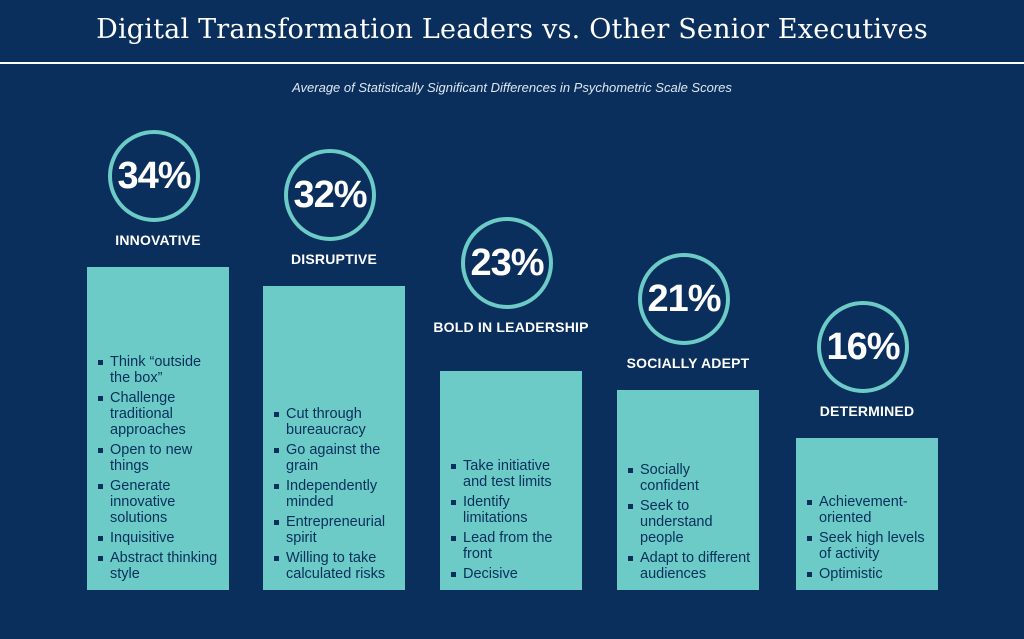  What do you see at coordinates (868, 510) in the screenshot?
I see `trait-item: Achievement-oriented` at bounding box center [868, 510].